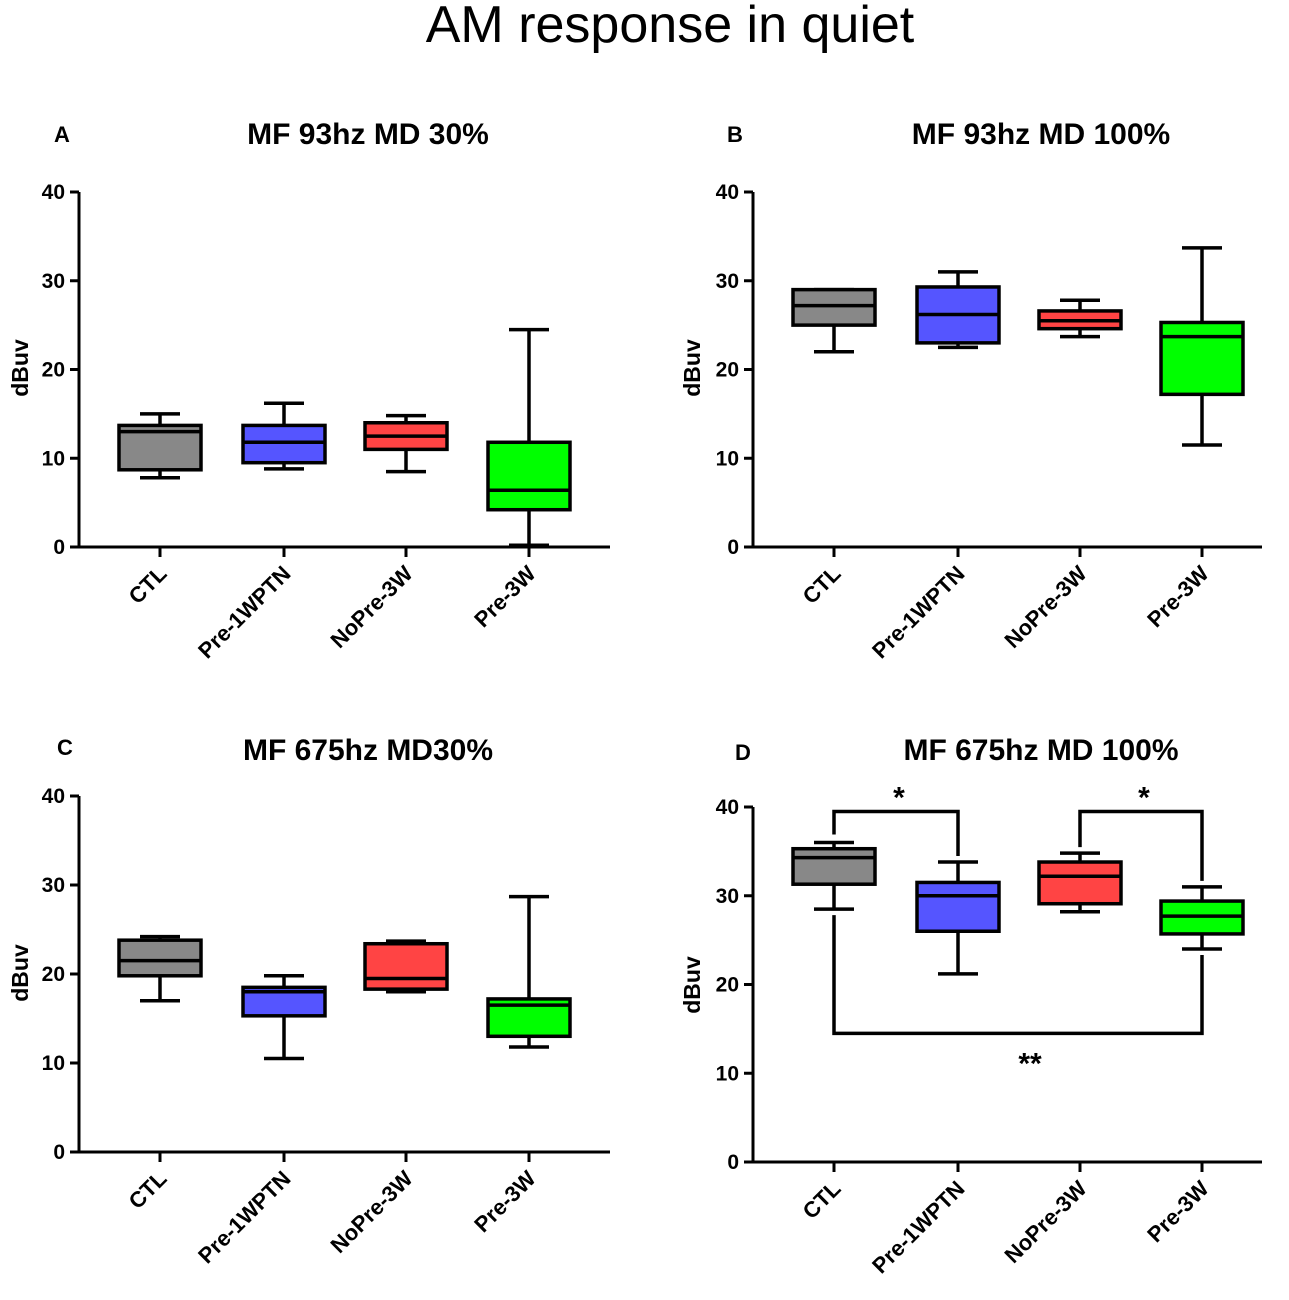  What do you see at coordinates (692, 368) in the screenshot?
I see `panel-b-y-axis-label: dBuv` at bounding box center [692, 368].